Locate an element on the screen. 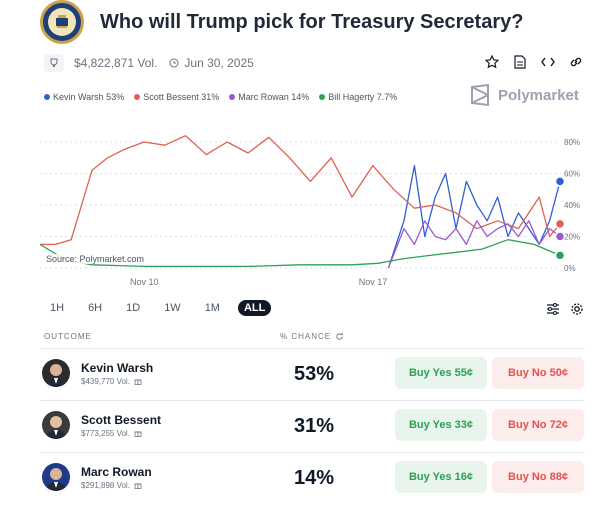 The height and width of the screenshot is (506, 600). series-endpoint-marc-rowan is located at coordinates (560, 236).